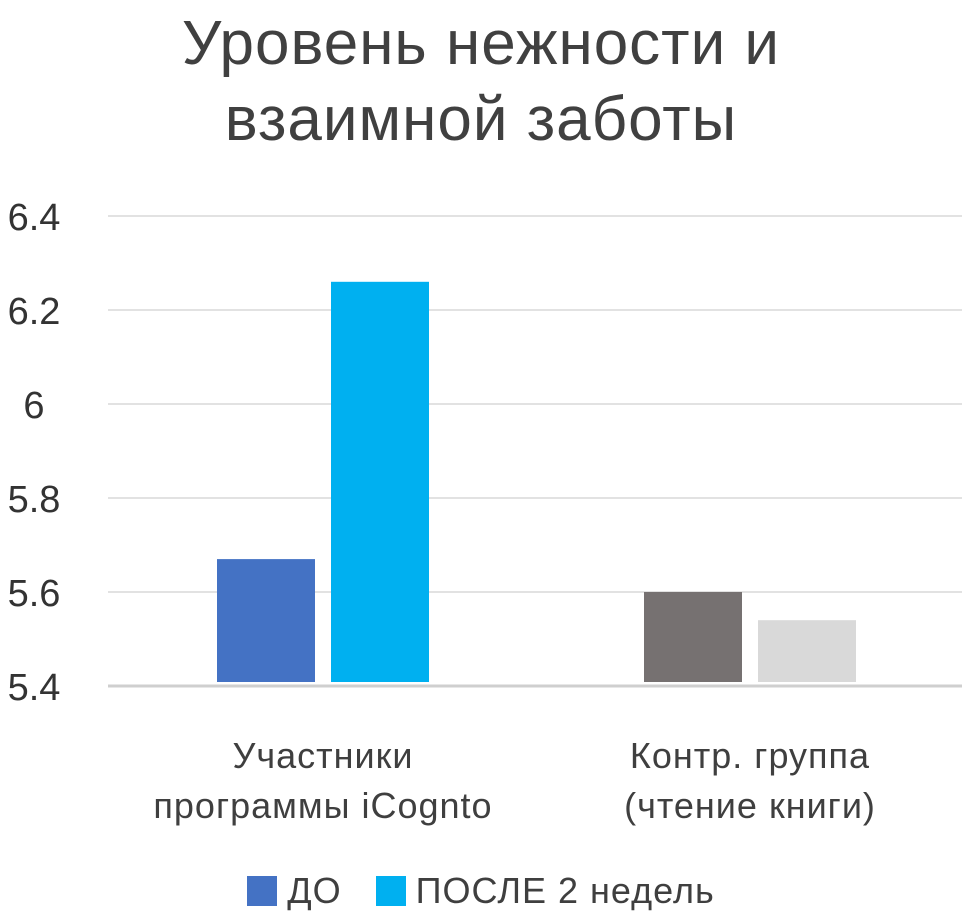 Image resolution: width=962 pixels, height=919 pixels. What do you see at coordinates (34, 218) in the screenshot?
I see `y-tick-label: 6.4` at bounding box center [34, 218].